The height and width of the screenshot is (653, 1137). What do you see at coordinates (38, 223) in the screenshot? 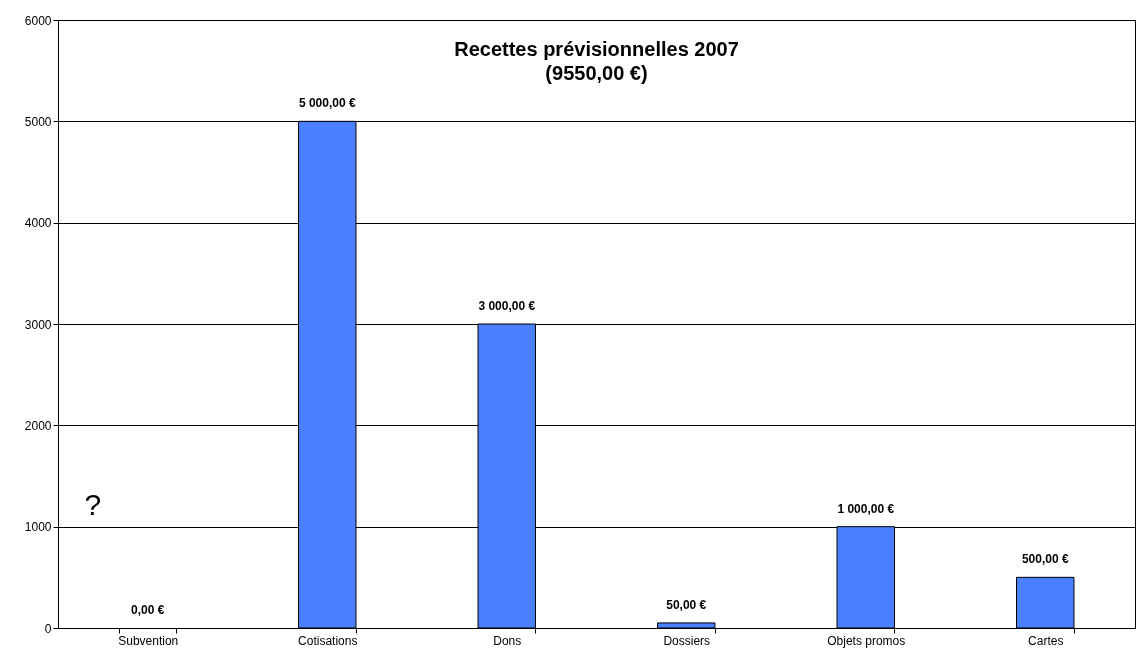
I see `y-tick-label: 4000` at bounding box center [38, 223].